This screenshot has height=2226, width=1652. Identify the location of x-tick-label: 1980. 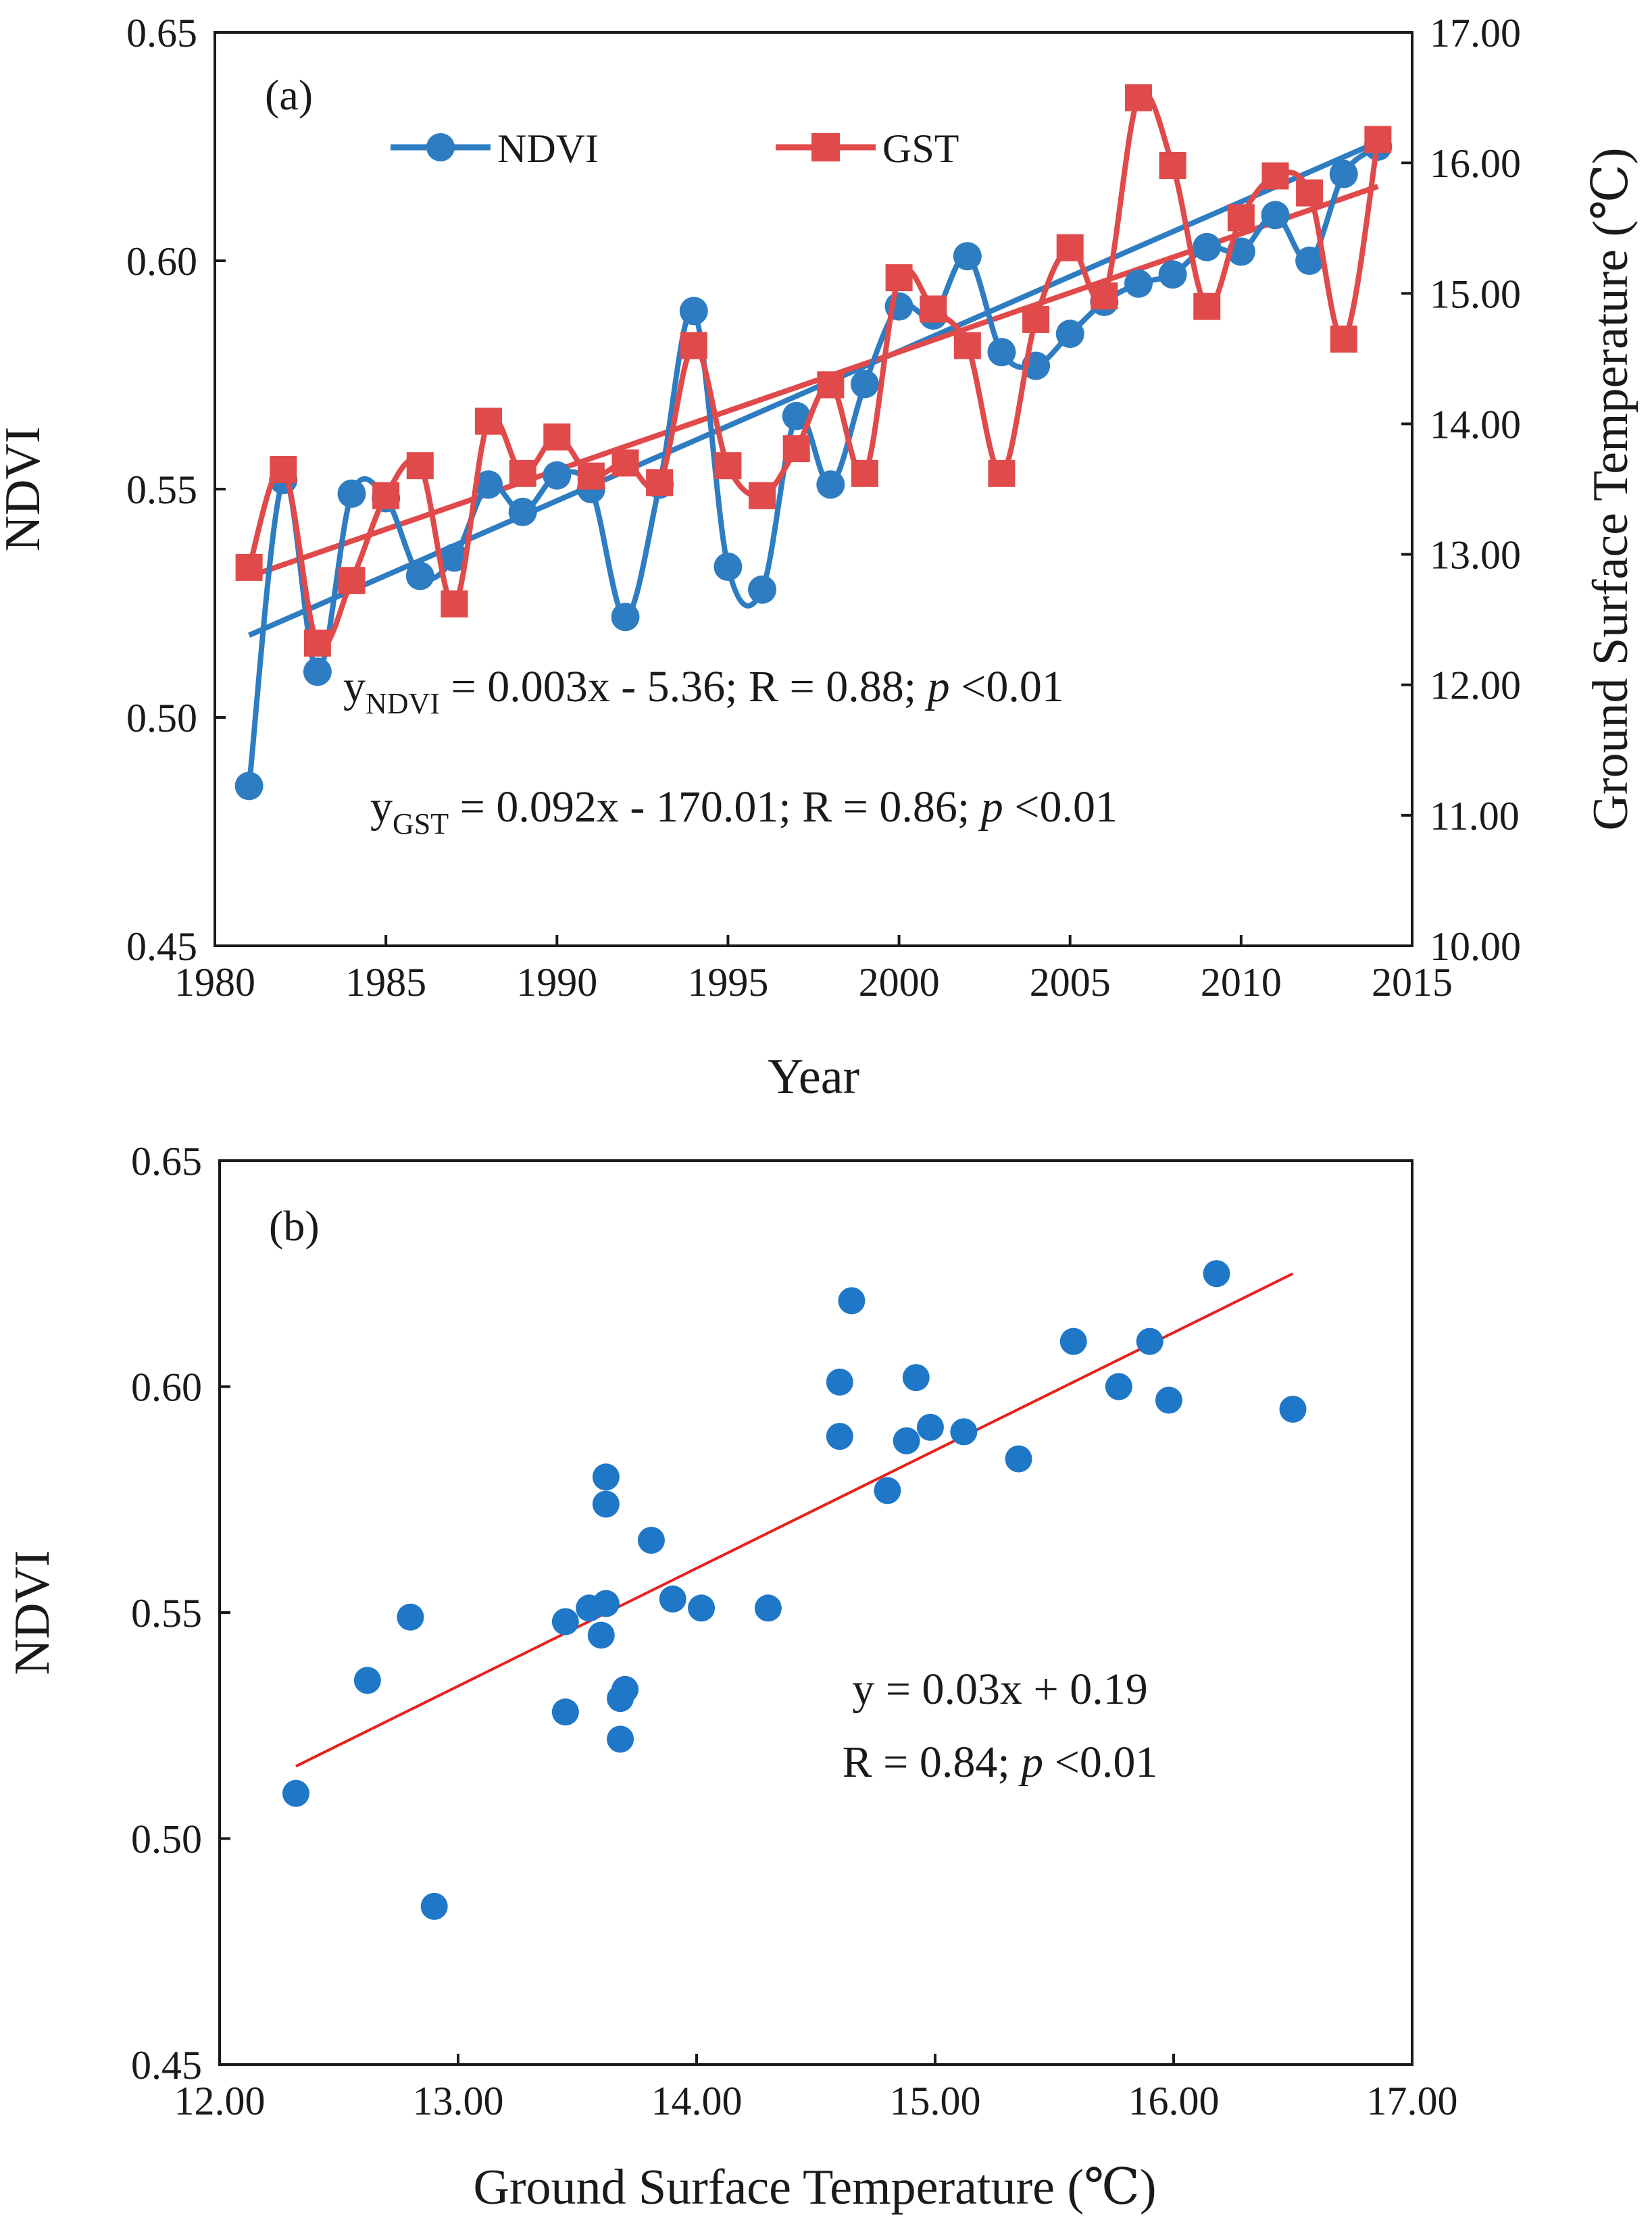
(214, 983).